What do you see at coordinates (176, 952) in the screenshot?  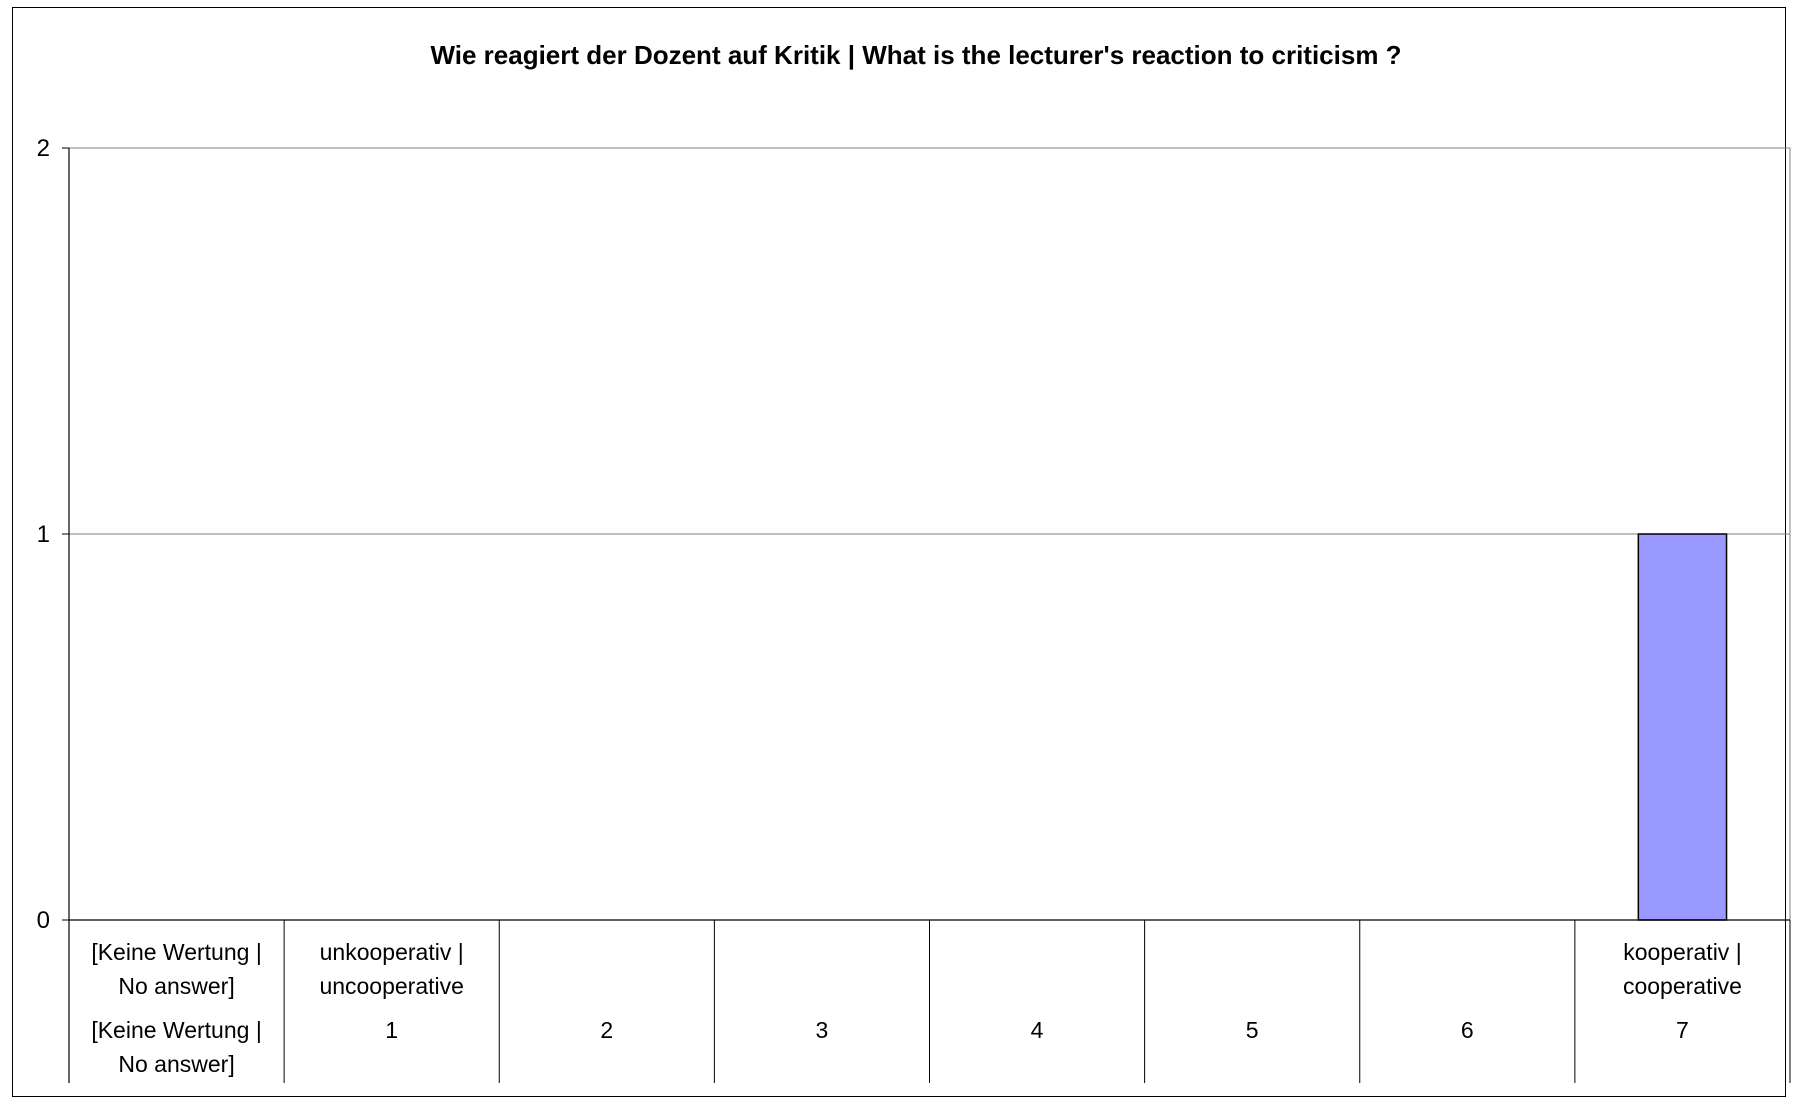 I see `x-category-top-label: [Keine Wertung |` at bounding box center [176, 952].